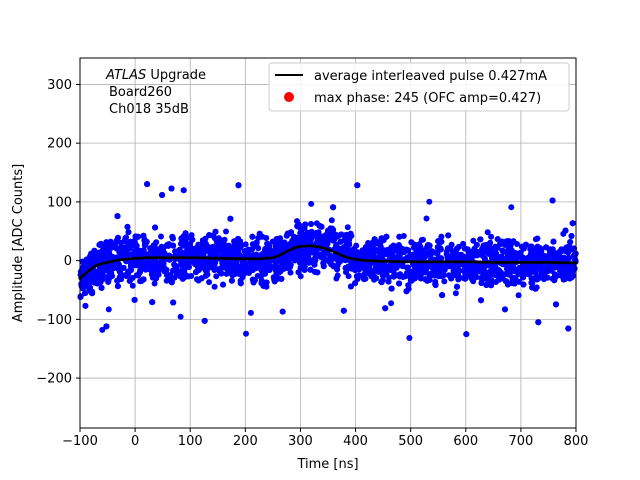  Describe the element at coordinates (18, 243) in the screenshot. I see `y-axis-label: Amplitude [ADC Counts]` at that location.